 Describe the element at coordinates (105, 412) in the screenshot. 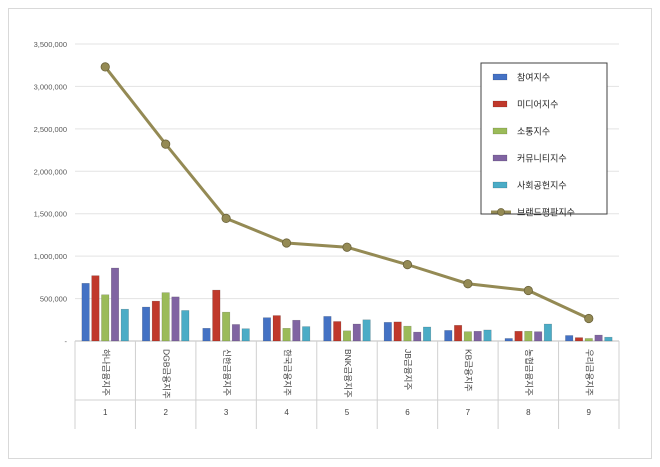

I see `rank-label: 1` at that location.